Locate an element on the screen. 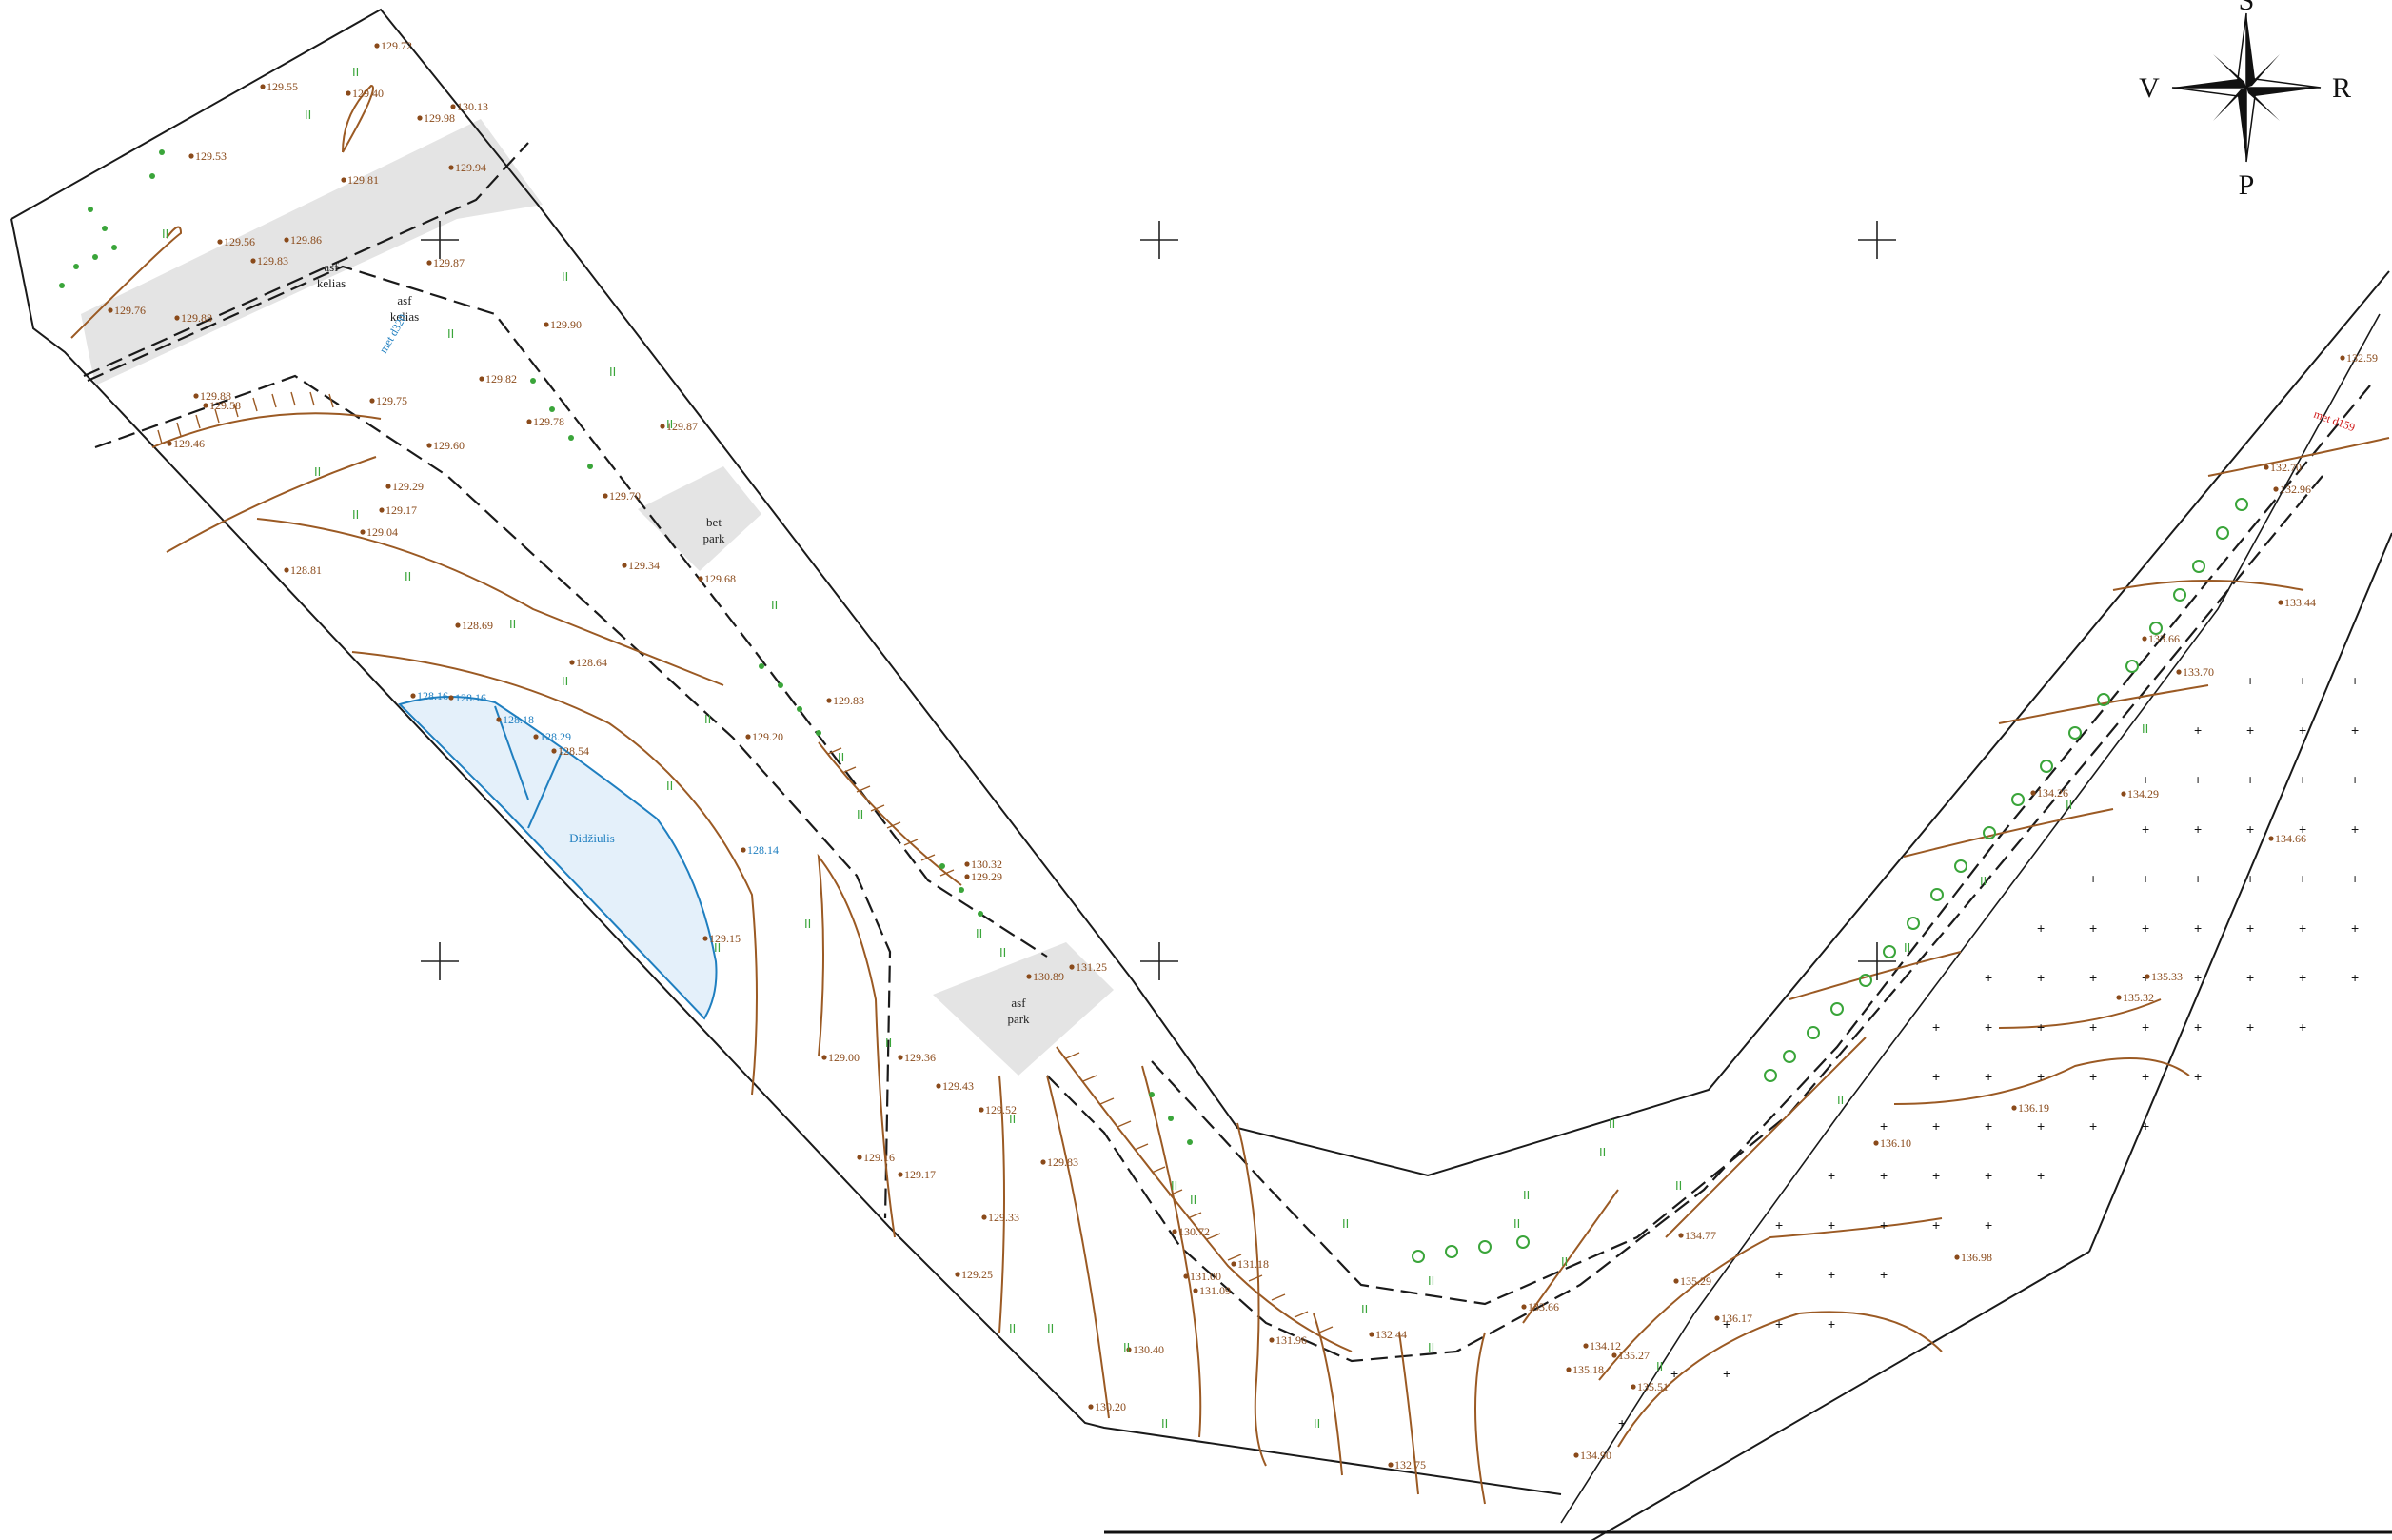  spot-height-label: 129.36 is located at coordinates (920, 1057).